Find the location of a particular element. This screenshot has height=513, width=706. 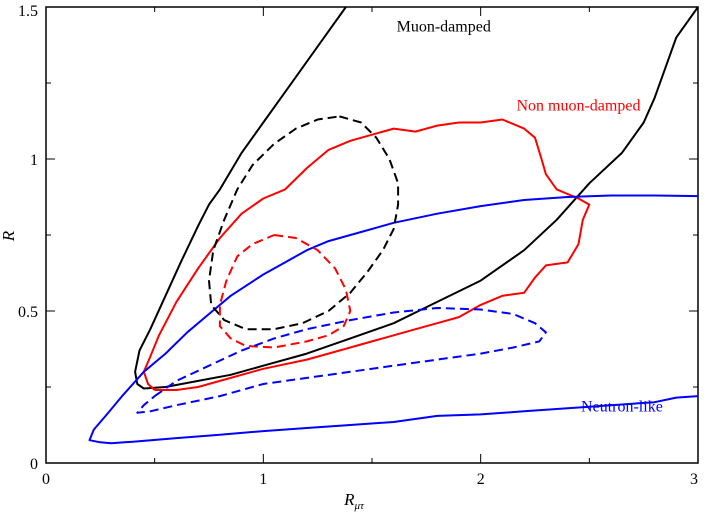

x-tick-label-2: 2 is located at coordinates (481, 479).